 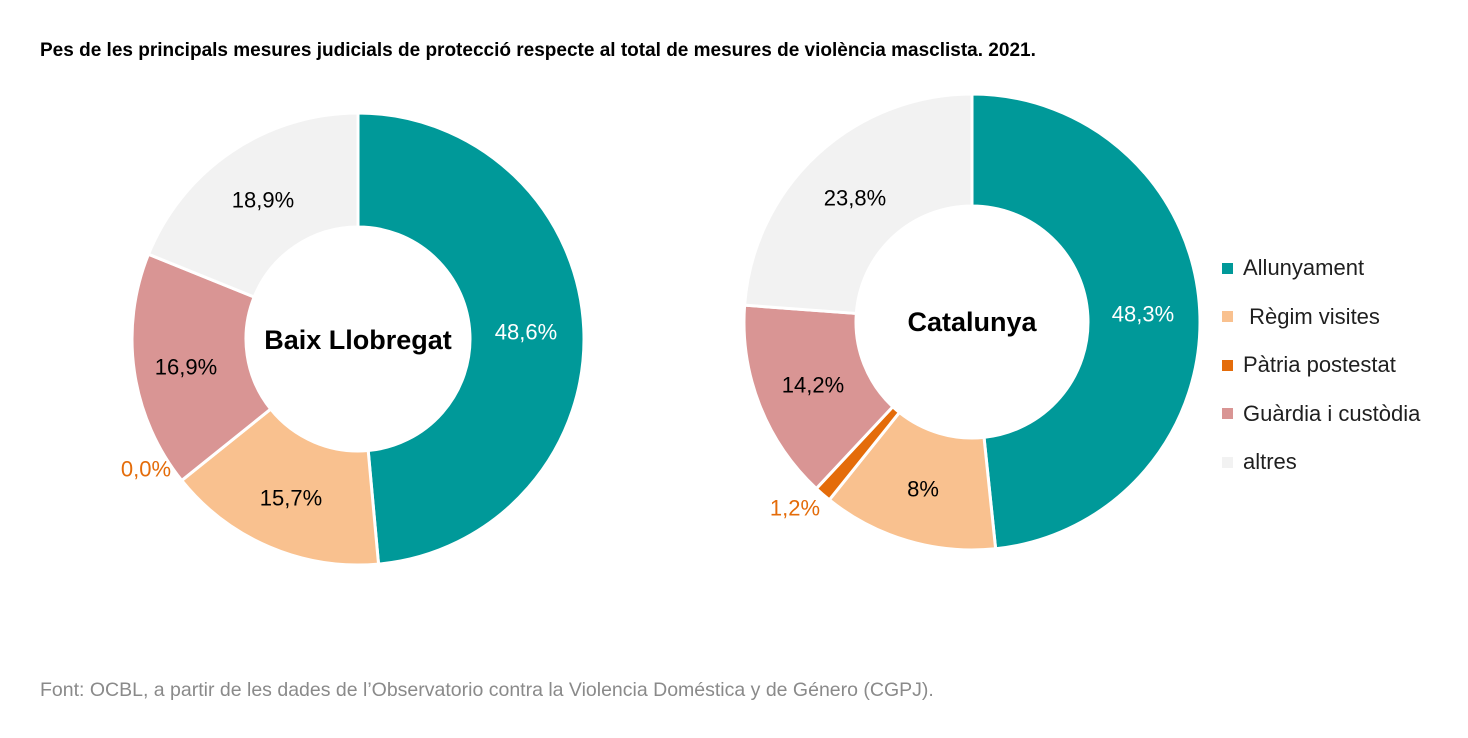 I want to click on data-label-guardia-i-custodia: 16,9%, so click(x=186, y=367).